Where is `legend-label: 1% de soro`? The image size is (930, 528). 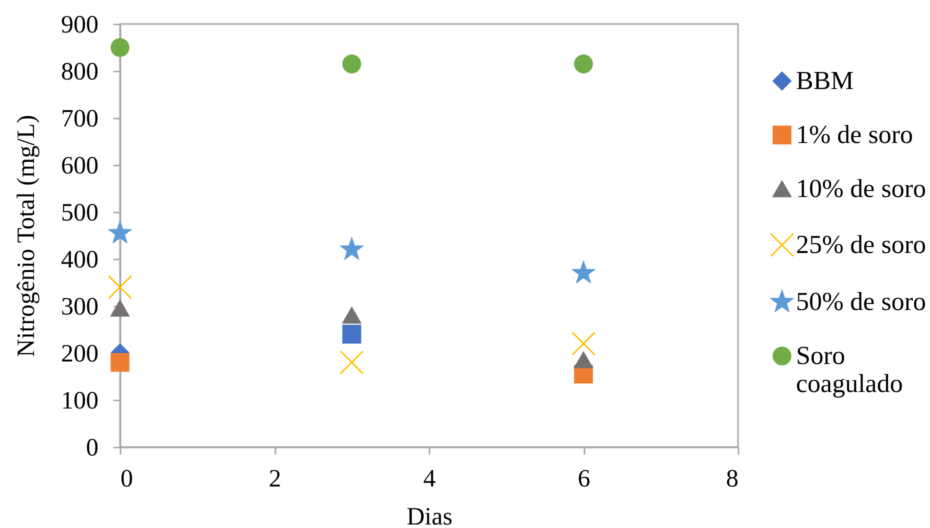
legend-label: 1% de soro is located at coordinates (854, 134).